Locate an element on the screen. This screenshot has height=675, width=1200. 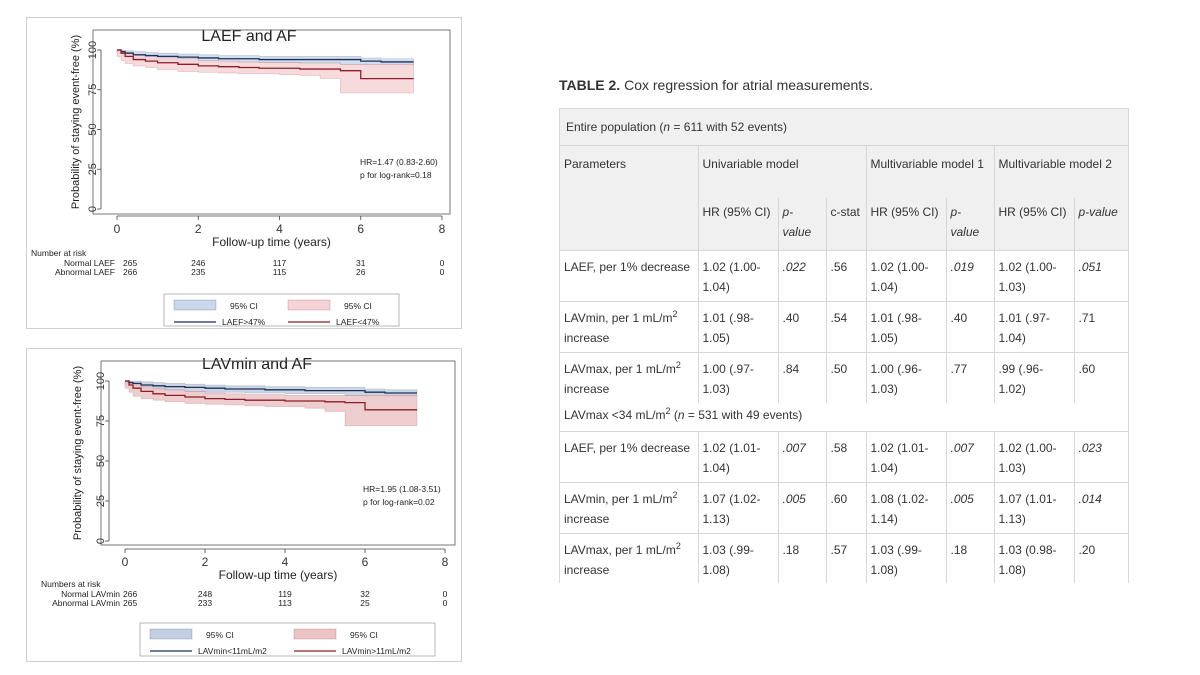
chart-title: LAEF and AF is located at coordinates (248, 36).